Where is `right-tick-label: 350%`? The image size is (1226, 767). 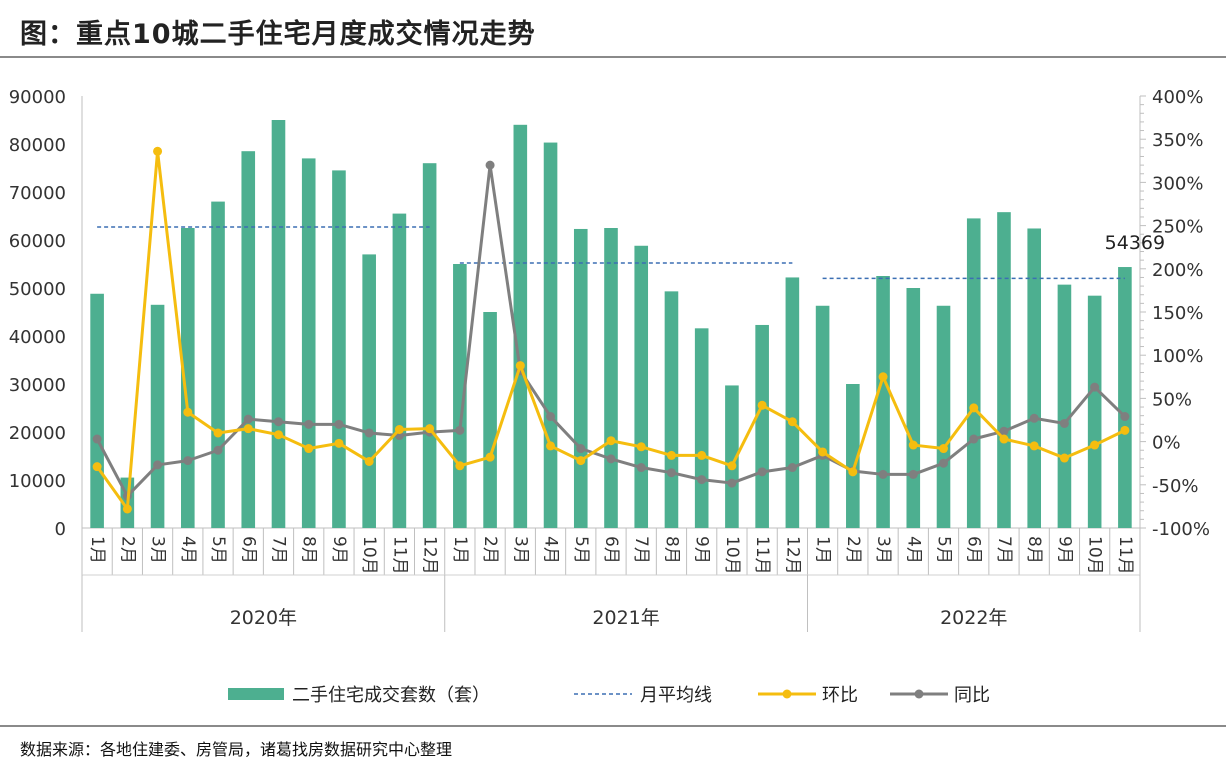 right-tick-label: 350% is located at coordinates (1177, 140).